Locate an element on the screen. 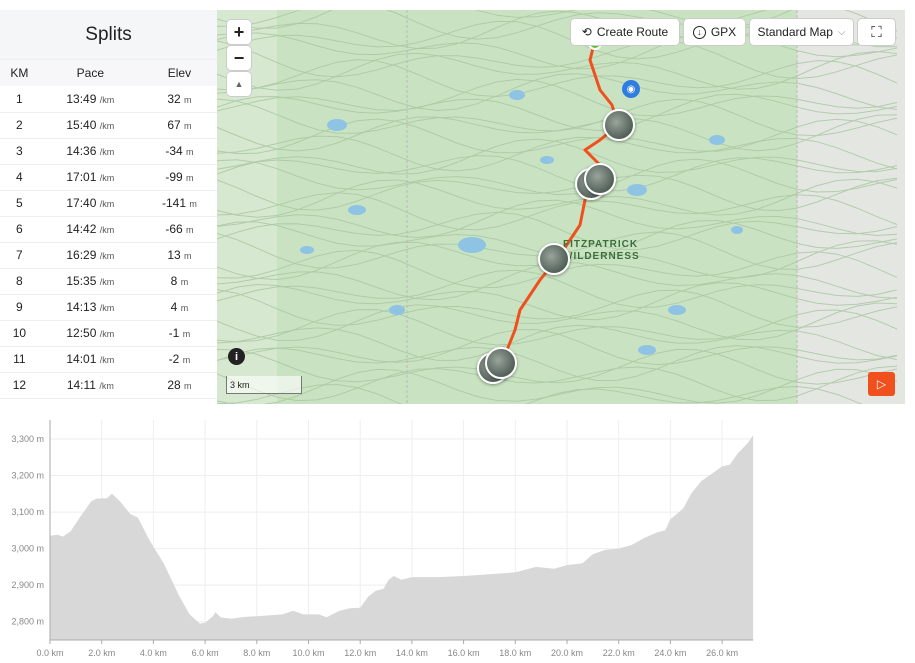 The height and width of the screenshot is (663, 915). split-km: 10 is located at coordinates (19, 333).